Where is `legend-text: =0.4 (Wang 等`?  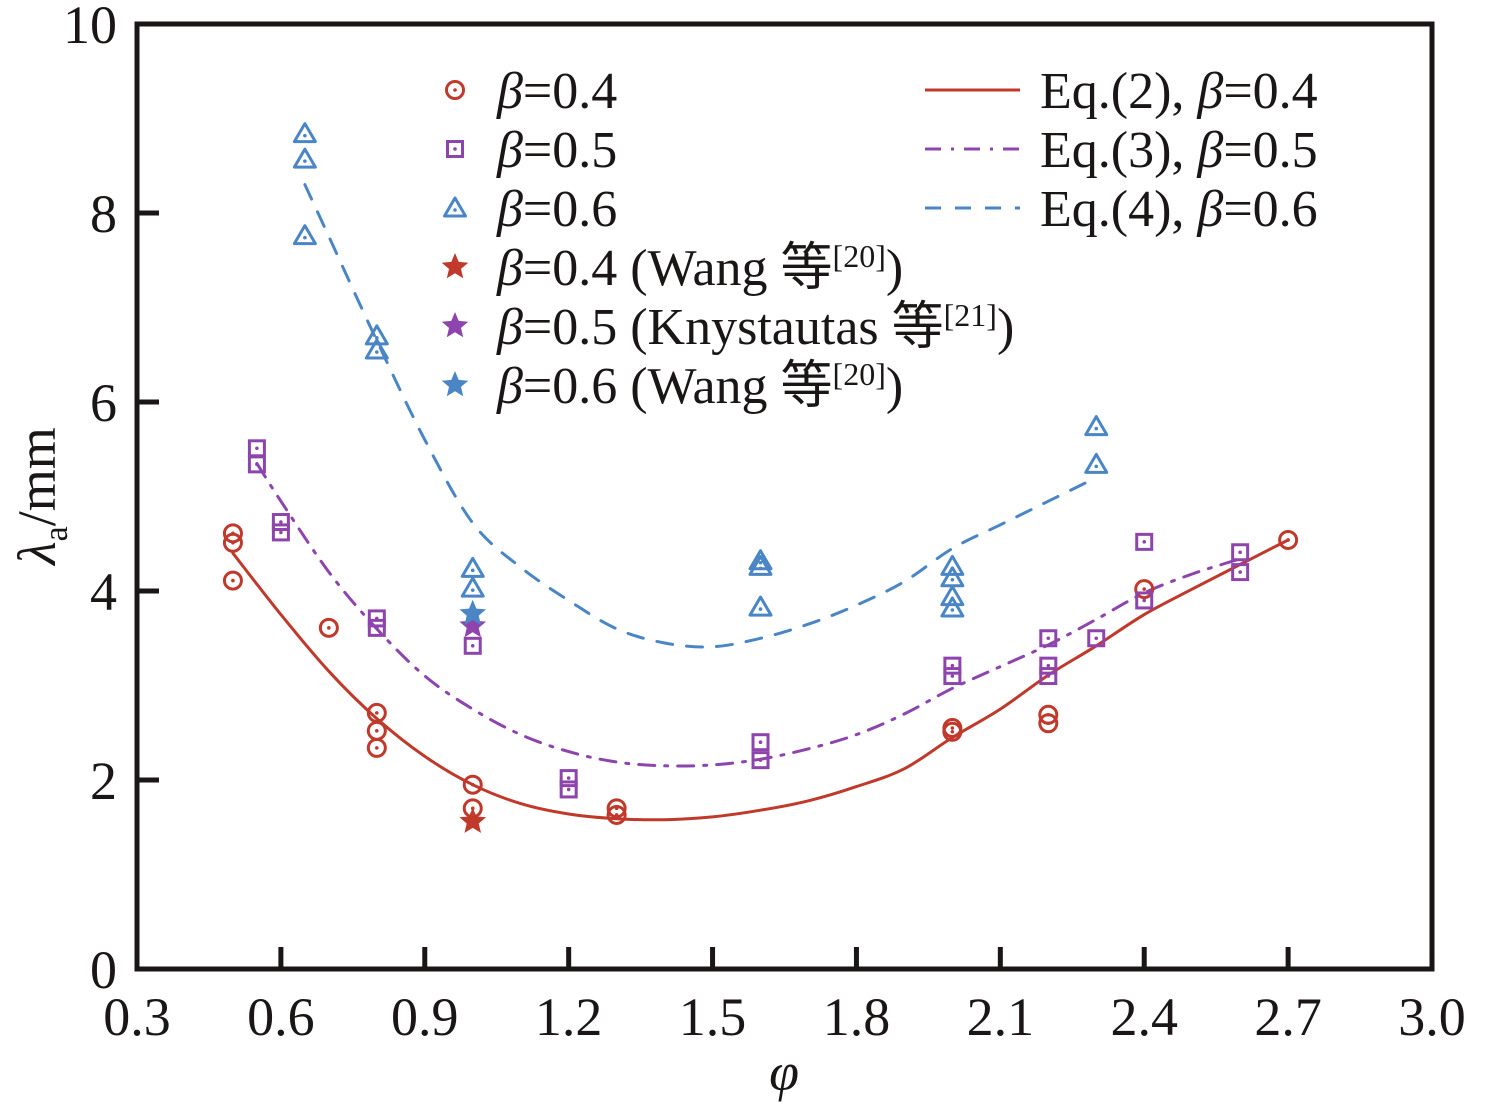
legend-text: =0.4 (Wang 等 is located at coordinates (678, 268).